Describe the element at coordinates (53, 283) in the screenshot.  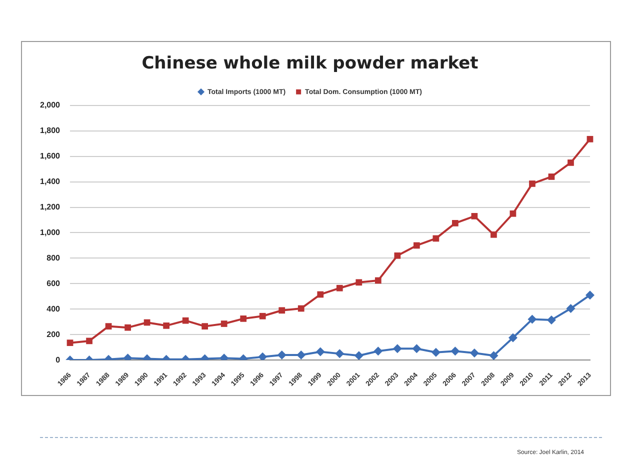
I see `y-tick-label: 600` at that location.